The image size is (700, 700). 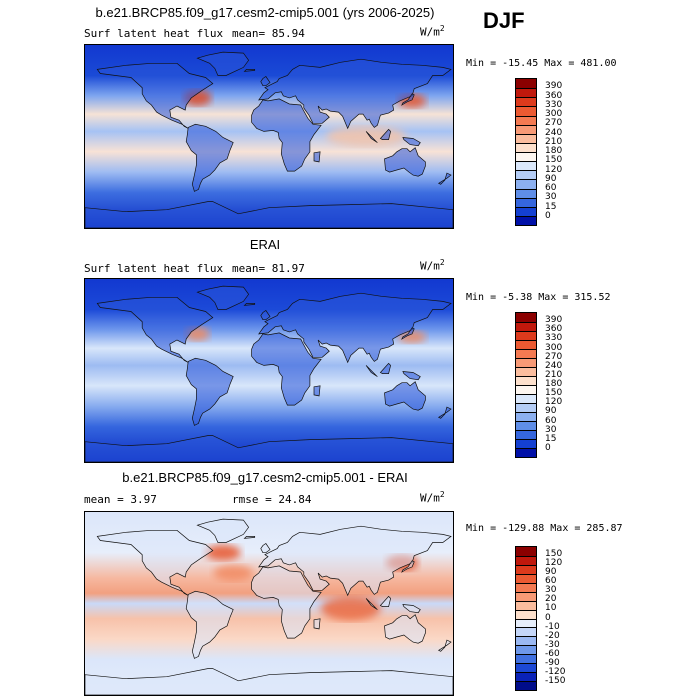 What do you see at coordinates (565, 152) in the screenshot?
I see `panel-1-colorbar-labels: 390 360 330 300 270 240 210 180 150 120 90 60 30 15 0` at bounding box center [565, 152].